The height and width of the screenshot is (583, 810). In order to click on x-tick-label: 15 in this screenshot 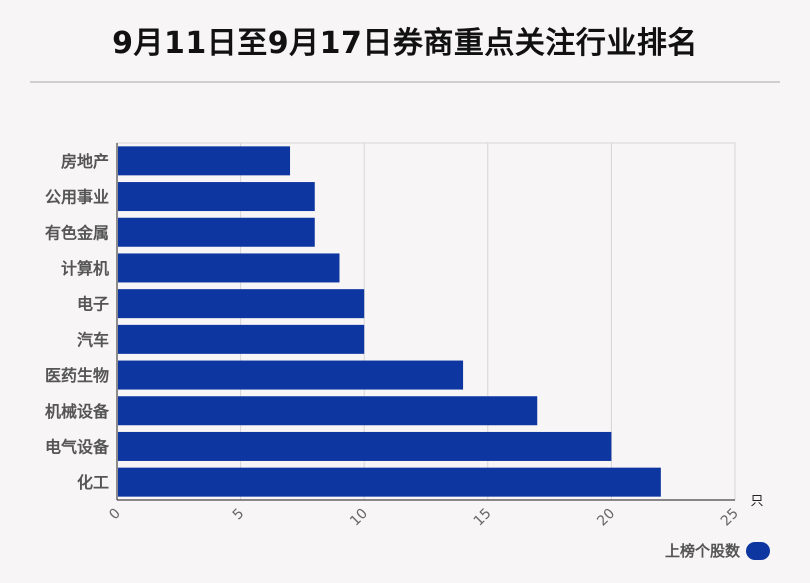, I will do `click(483, 518)`.